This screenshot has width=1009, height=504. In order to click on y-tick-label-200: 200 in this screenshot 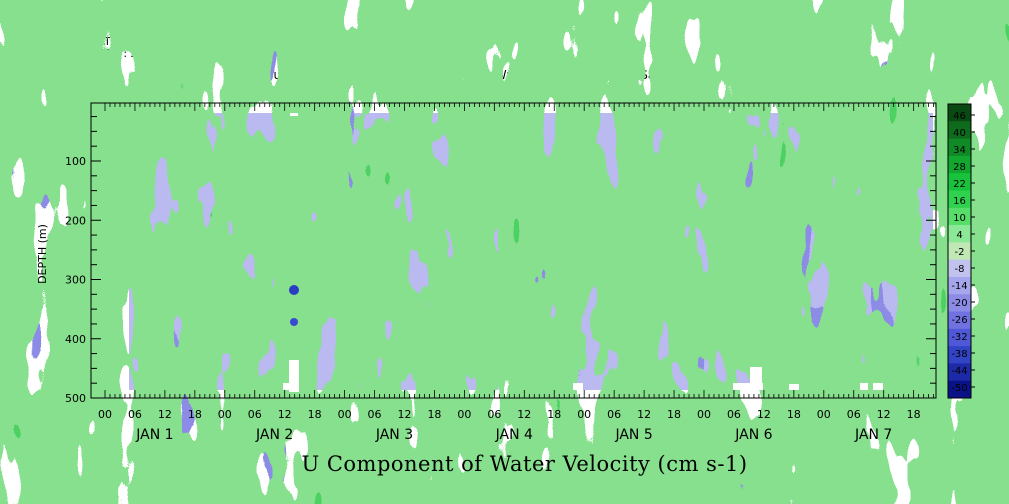, I will do `click(75, 220)`.